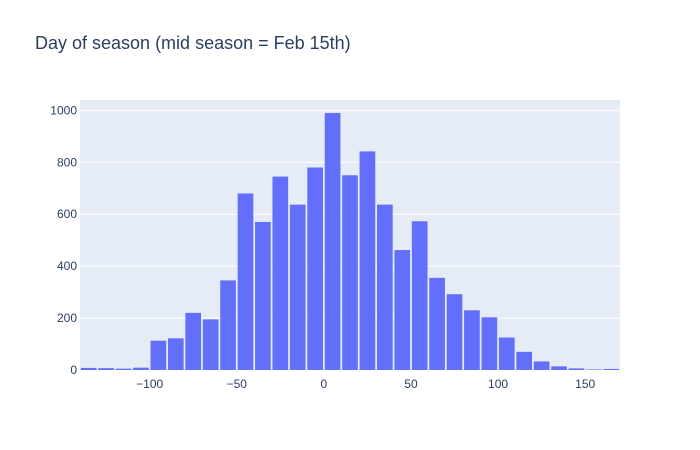  I want to click on y-tick-label: 400, so click(67, 266).